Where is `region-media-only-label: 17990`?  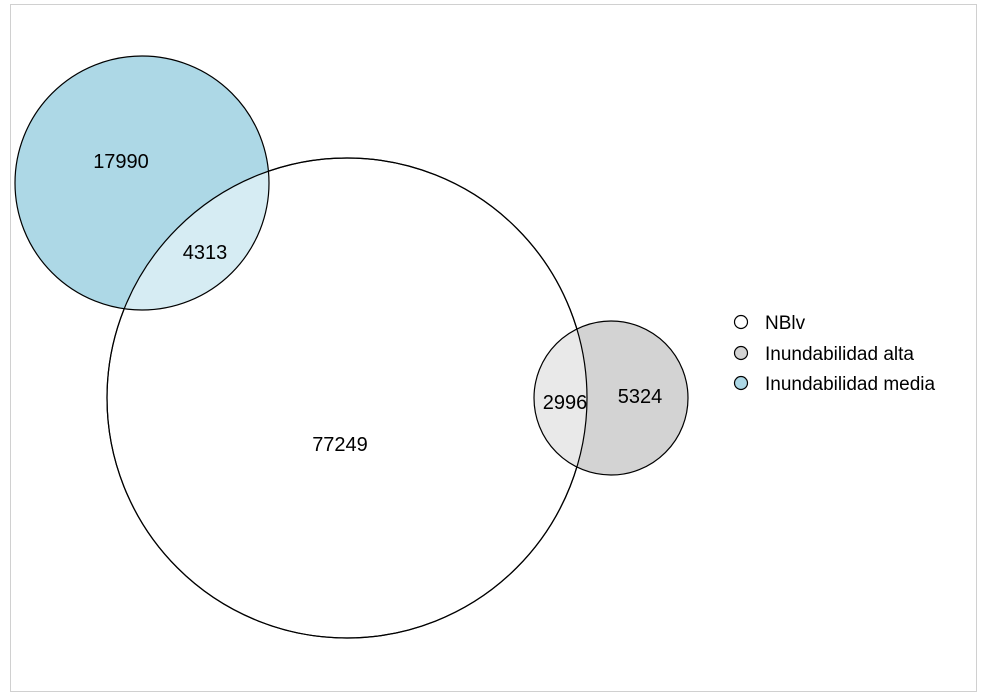
region-media-only-label: 17990 is located at coordinates (121, 162).